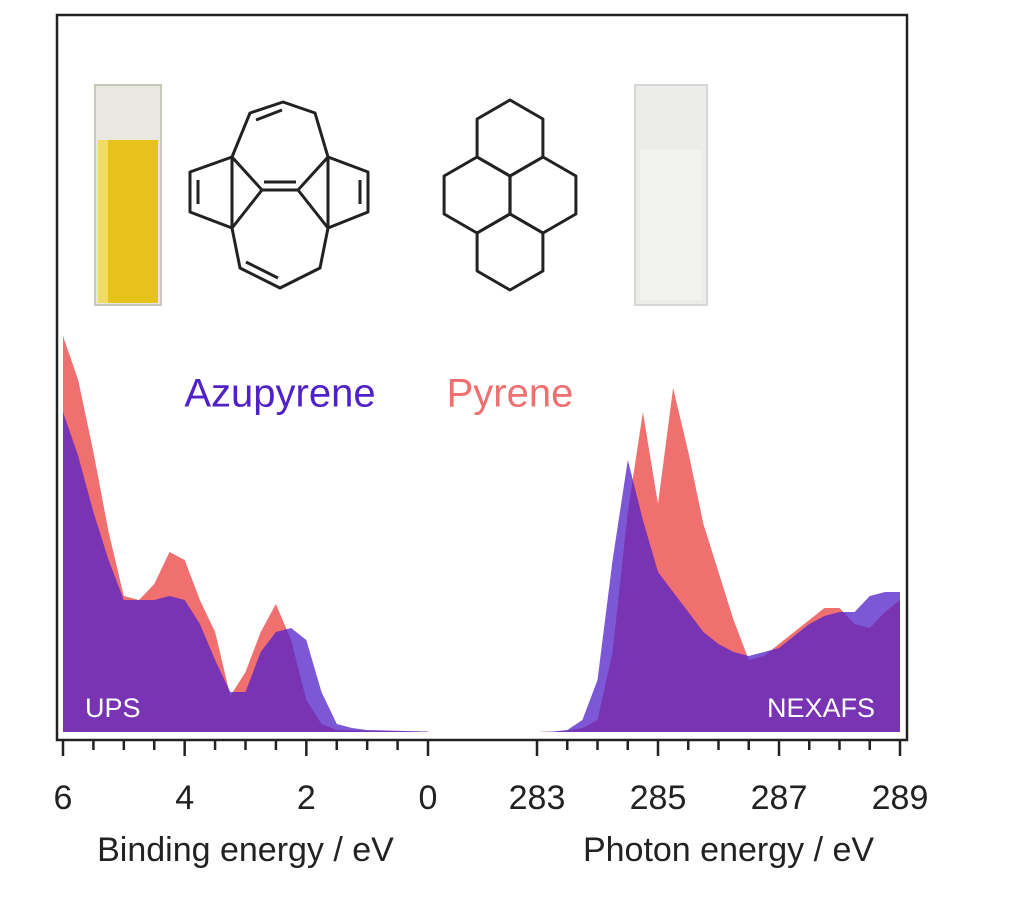  Describe the element at coordinates (779, 798) in the screenshot. I see `x-tick-label: 287` at that location.